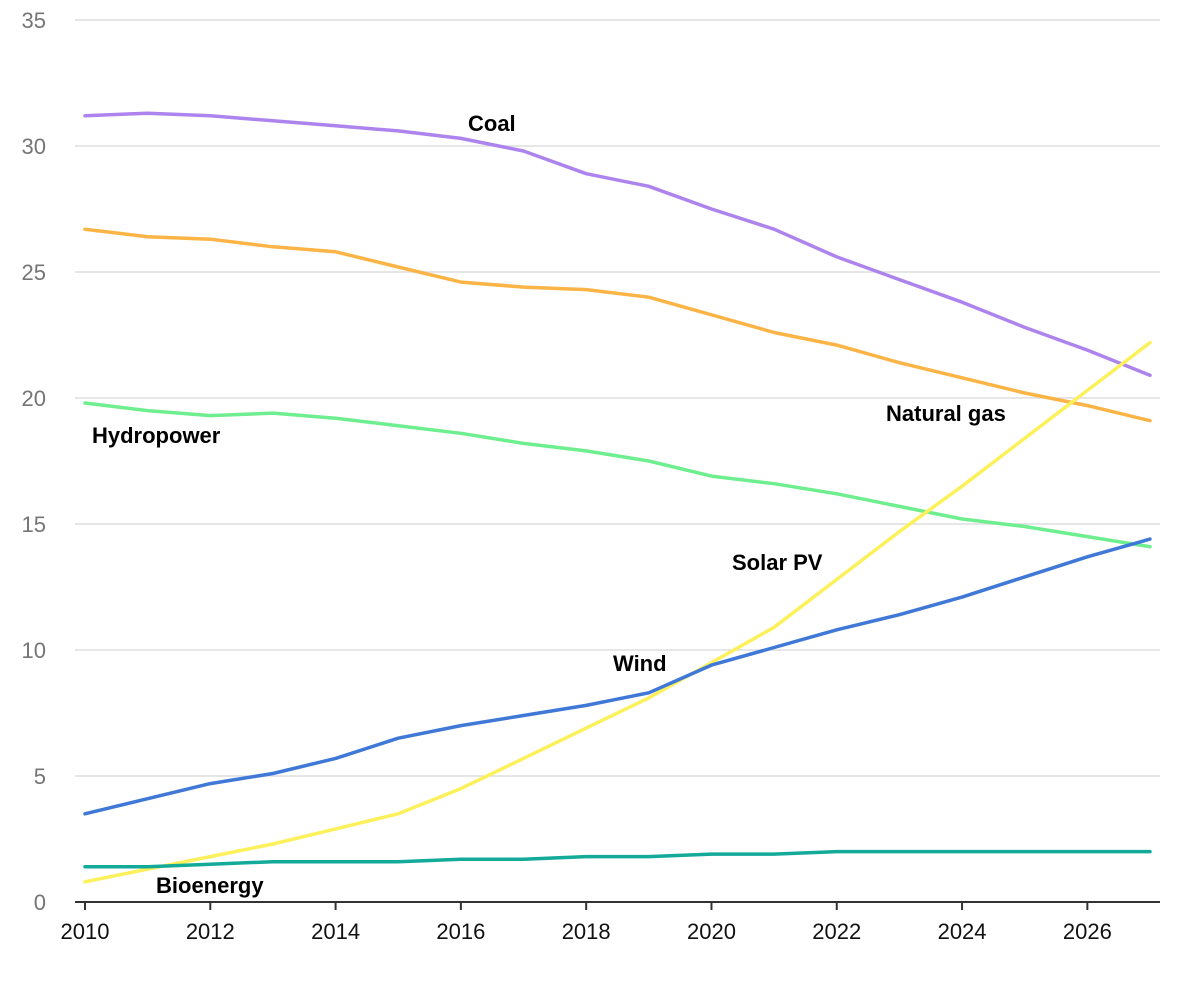  What do you see at coordinates (34, 650) in the screenshot?
I see `y-tick-label: 10` at bounding box center [34, 650].